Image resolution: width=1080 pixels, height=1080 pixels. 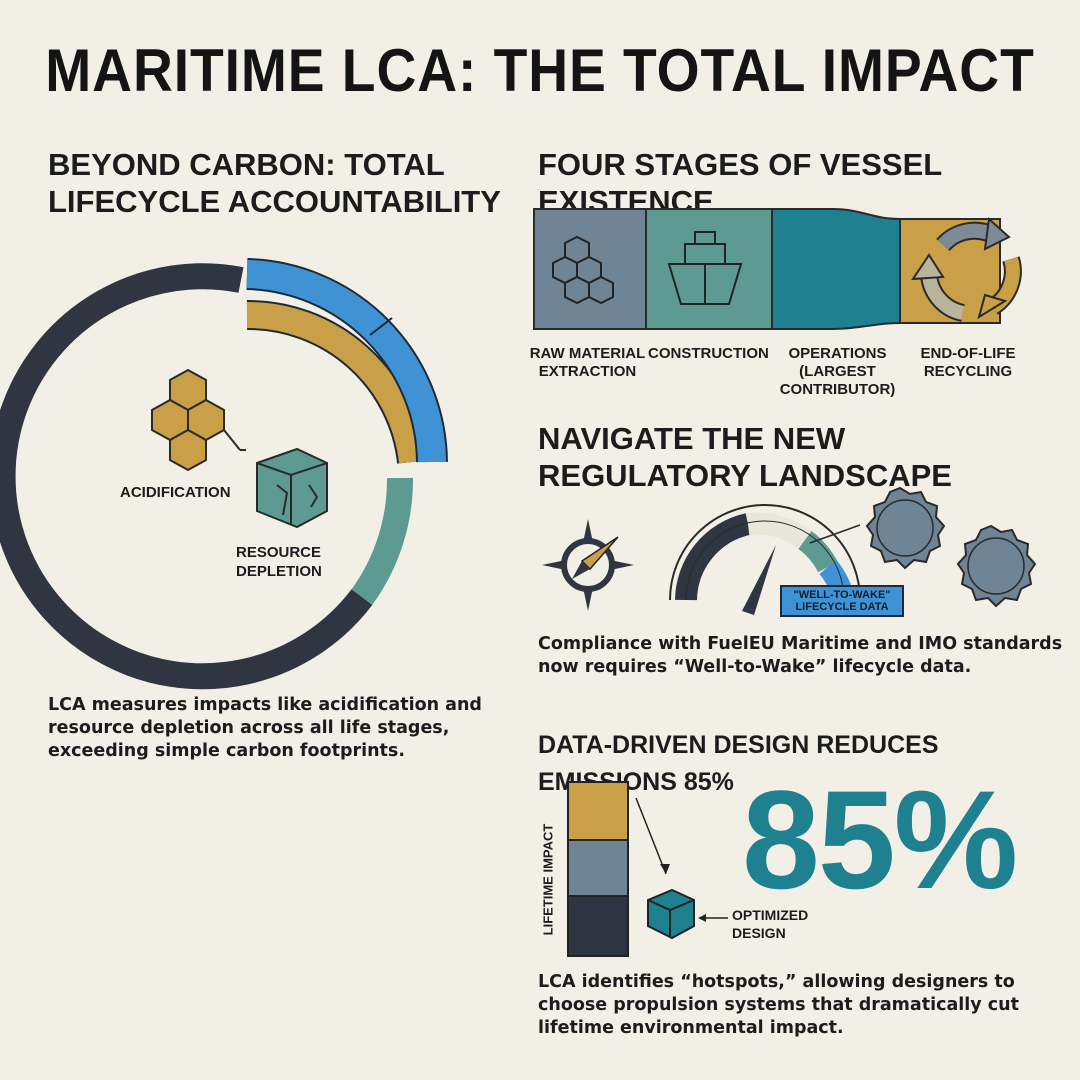 I want to click on lifetime-impact-stack, so click(x=647, y=869).